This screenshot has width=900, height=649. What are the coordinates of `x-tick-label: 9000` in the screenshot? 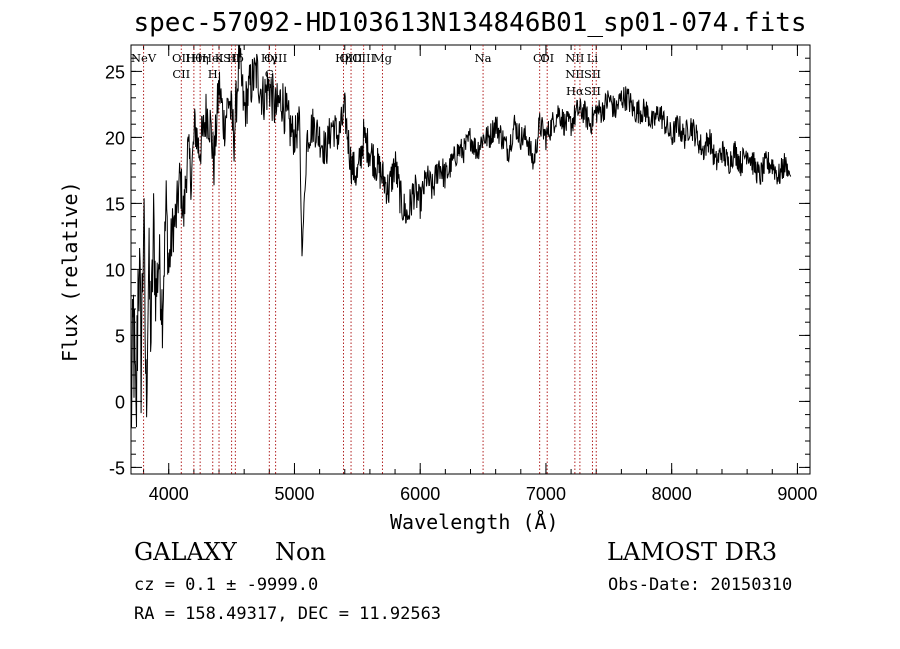 It's located at (797, 494).